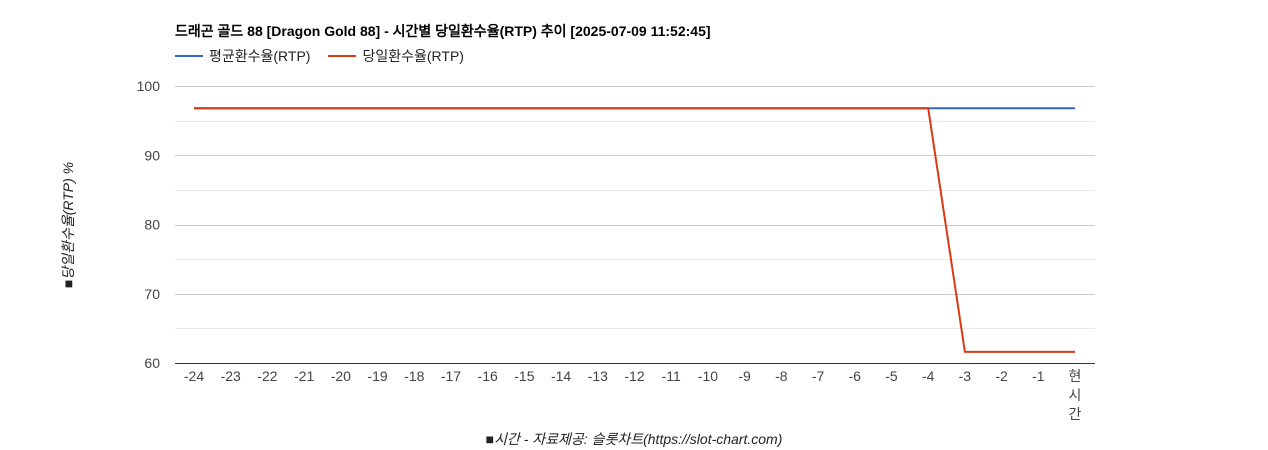 This screenshot has width=1268, height=450. I want to click on legend-item-daily-rtp: 당일환수율(RTP), so click(396, 56).